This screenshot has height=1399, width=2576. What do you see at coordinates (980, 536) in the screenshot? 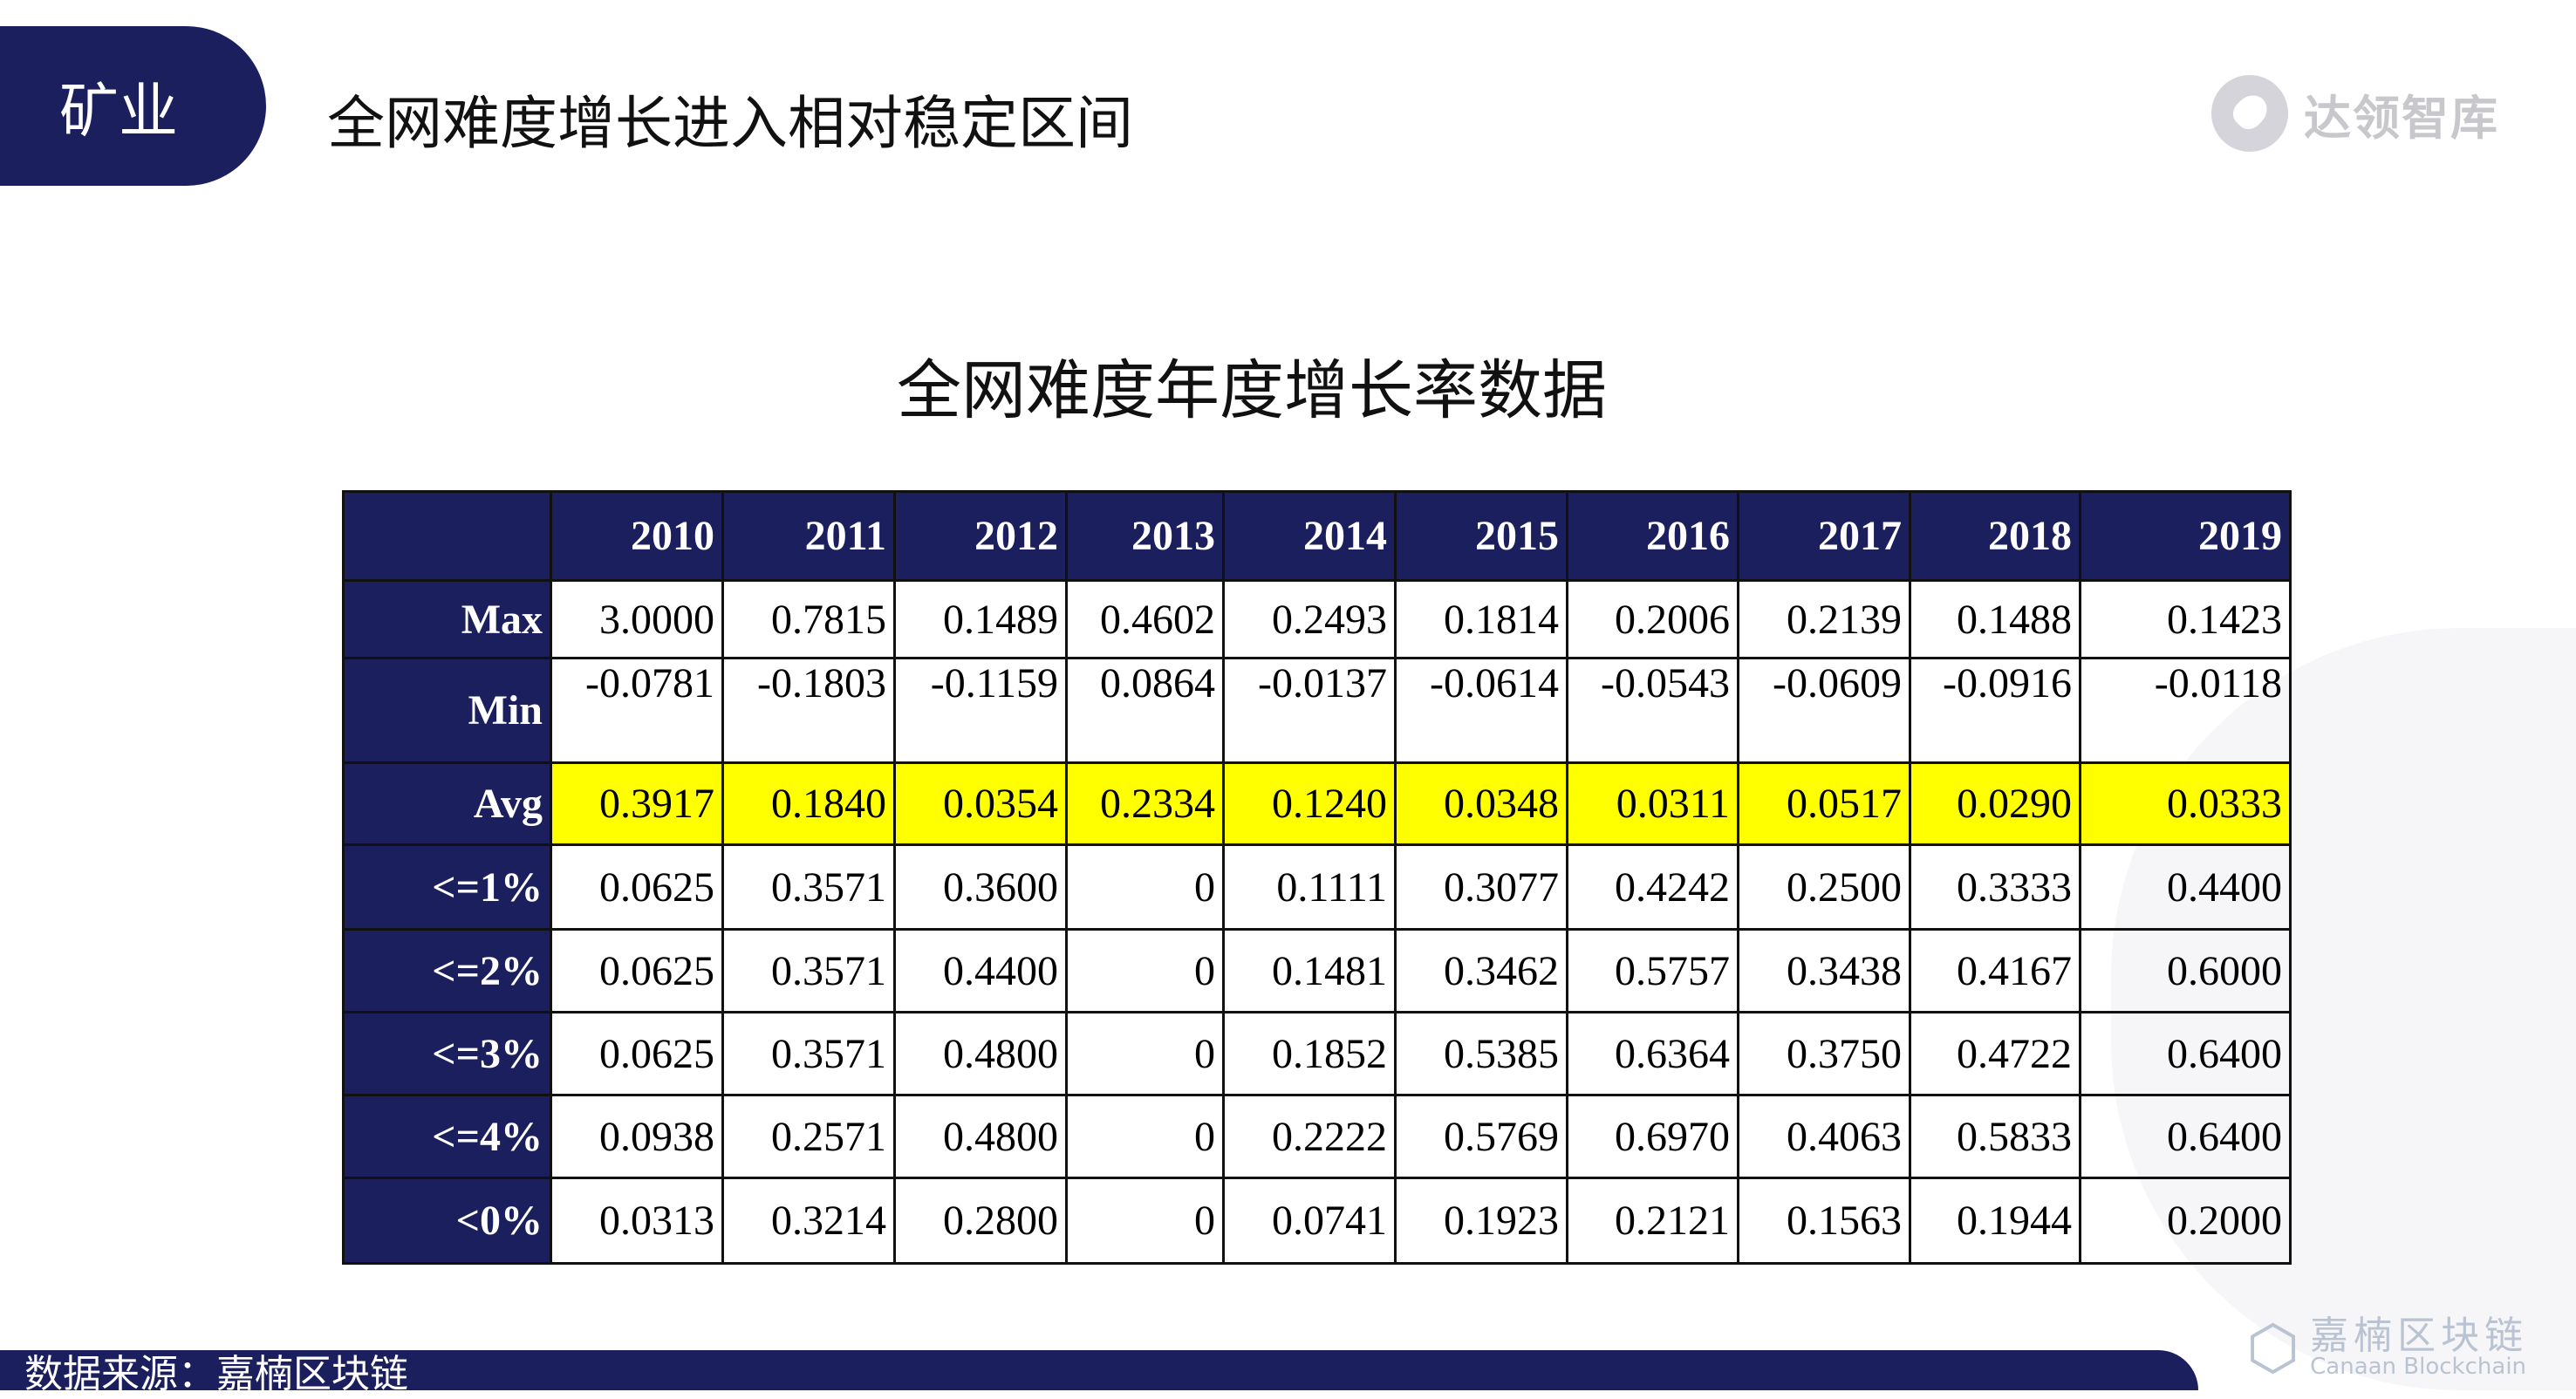
I see `column-header-2012: 2012` at bounding box center [980, 536].